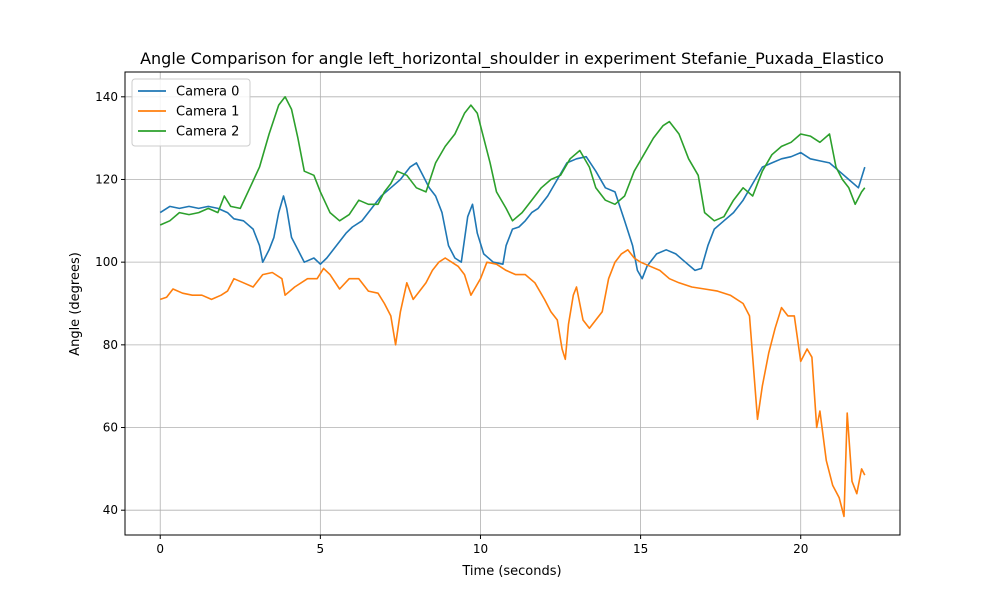  What do you see at coordinates (207, 112) in the screenshot?
I see `legend-label: Camera 1` at bounding box center [207, 112].